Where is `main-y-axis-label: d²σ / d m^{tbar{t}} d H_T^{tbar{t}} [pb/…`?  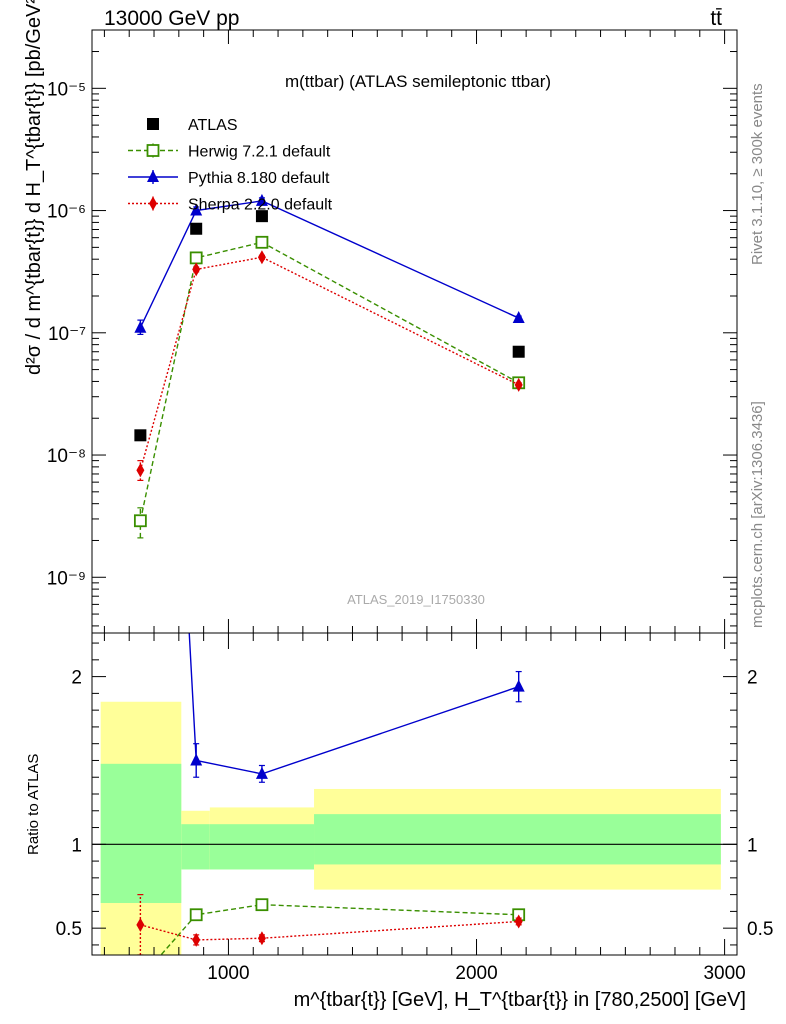 main-y-axis-label: d²σ / d m^{tbar{t}} d H_T^{tbar{t}} [pb/… is located at coordinates (34, 187).